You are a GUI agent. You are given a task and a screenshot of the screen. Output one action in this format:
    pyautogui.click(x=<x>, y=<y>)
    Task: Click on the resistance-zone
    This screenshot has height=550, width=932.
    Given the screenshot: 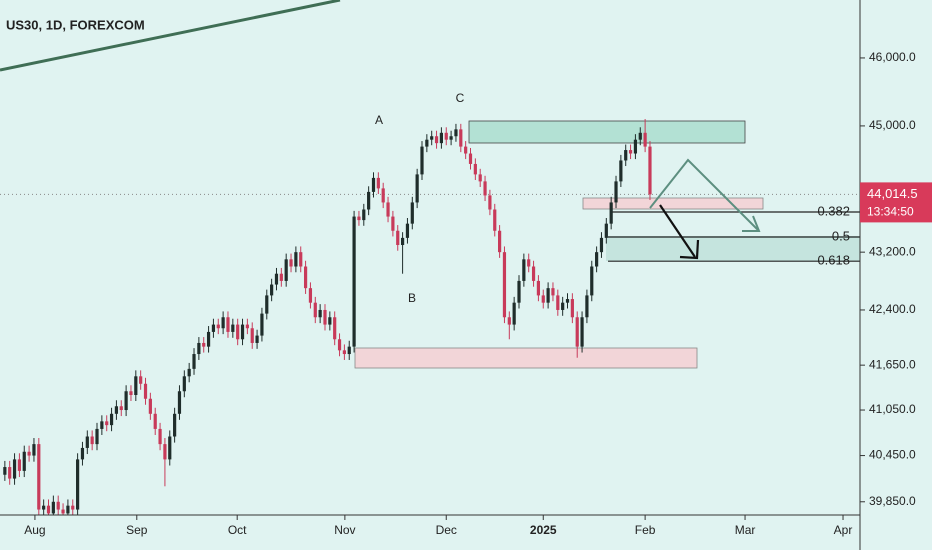 What is the action you would take?
    pyautogui.click(x=607, y=132)
    